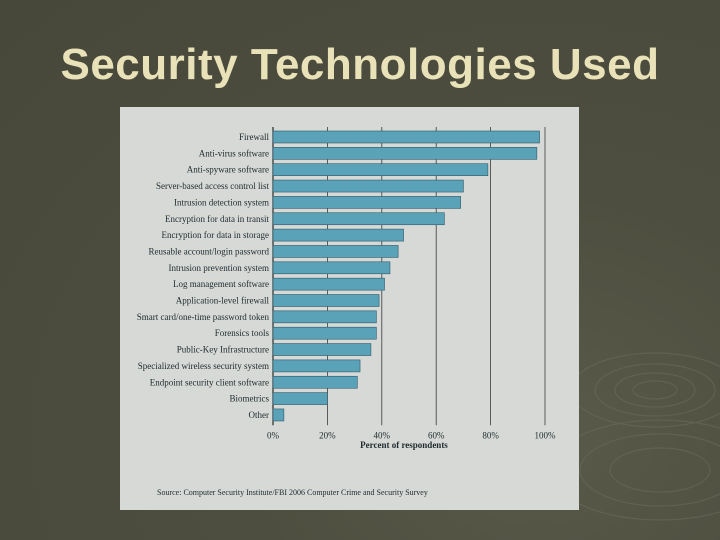 This screenshot has width=720, height=540. I want to click on category-label: Anti-virus software, so click(234, 153).